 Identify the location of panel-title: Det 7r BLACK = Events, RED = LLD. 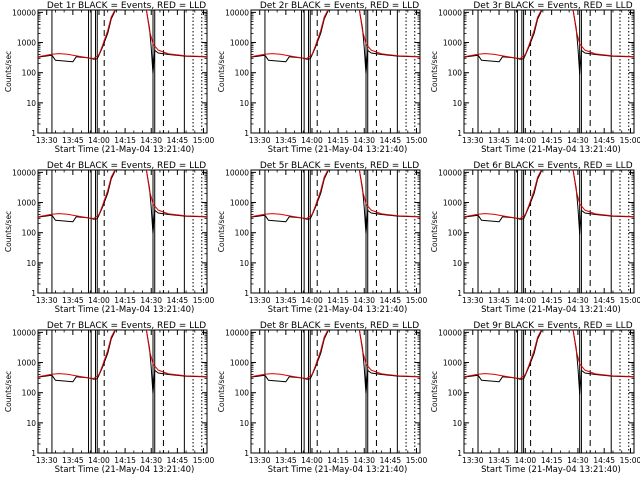
(126, 326).